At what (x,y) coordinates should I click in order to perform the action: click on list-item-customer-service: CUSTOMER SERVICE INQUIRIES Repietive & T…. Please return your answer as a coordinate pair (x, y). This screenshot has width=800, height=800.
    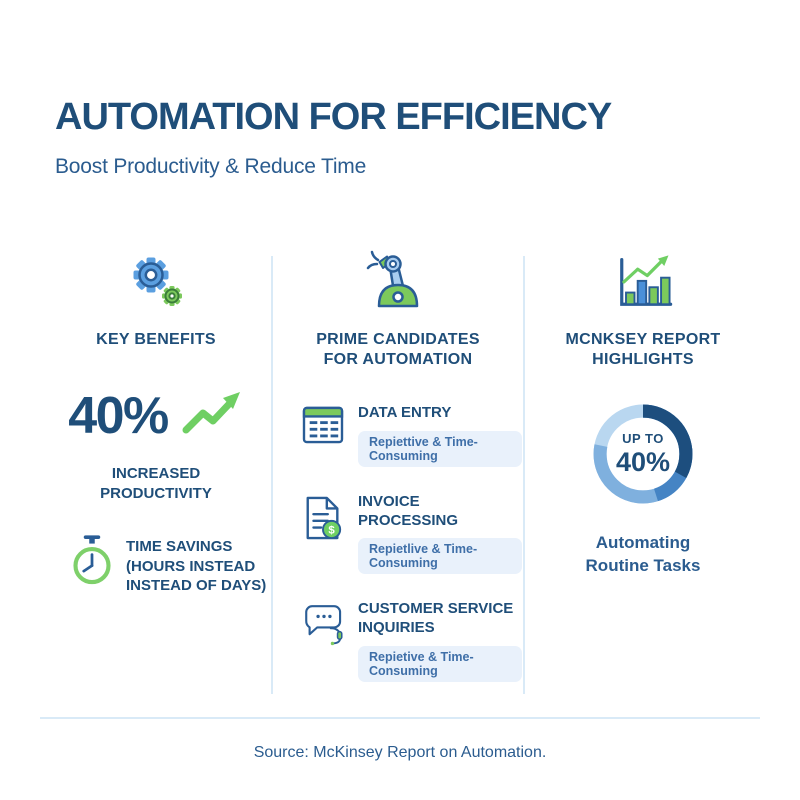
    Looking at the image, I should click on (412, 641).